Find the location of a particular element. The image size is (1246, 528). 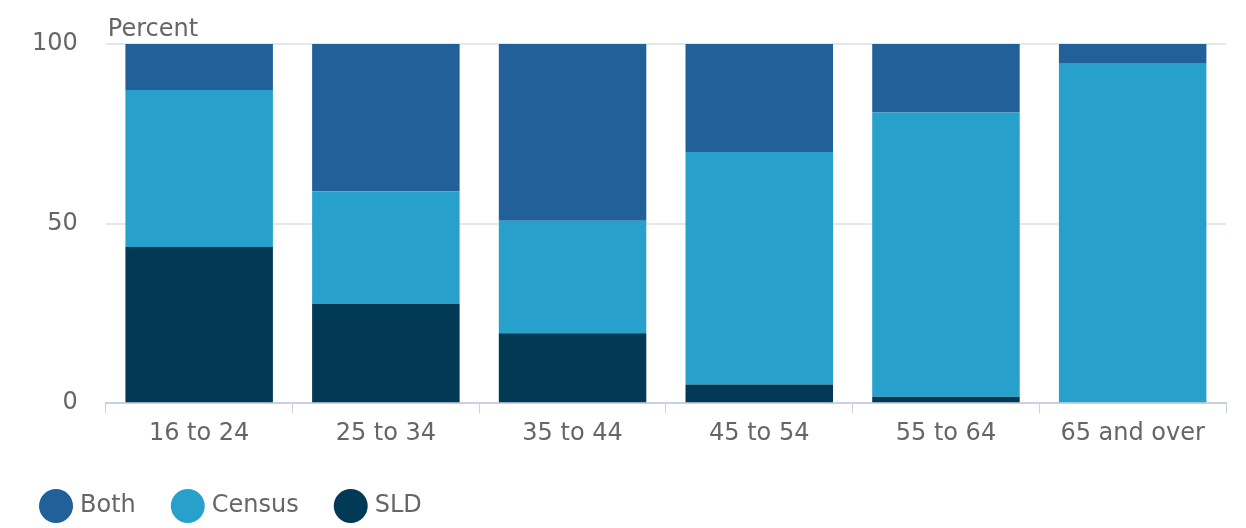

x-tick-label: 55 to 64 is located at coordinates (946, 431).